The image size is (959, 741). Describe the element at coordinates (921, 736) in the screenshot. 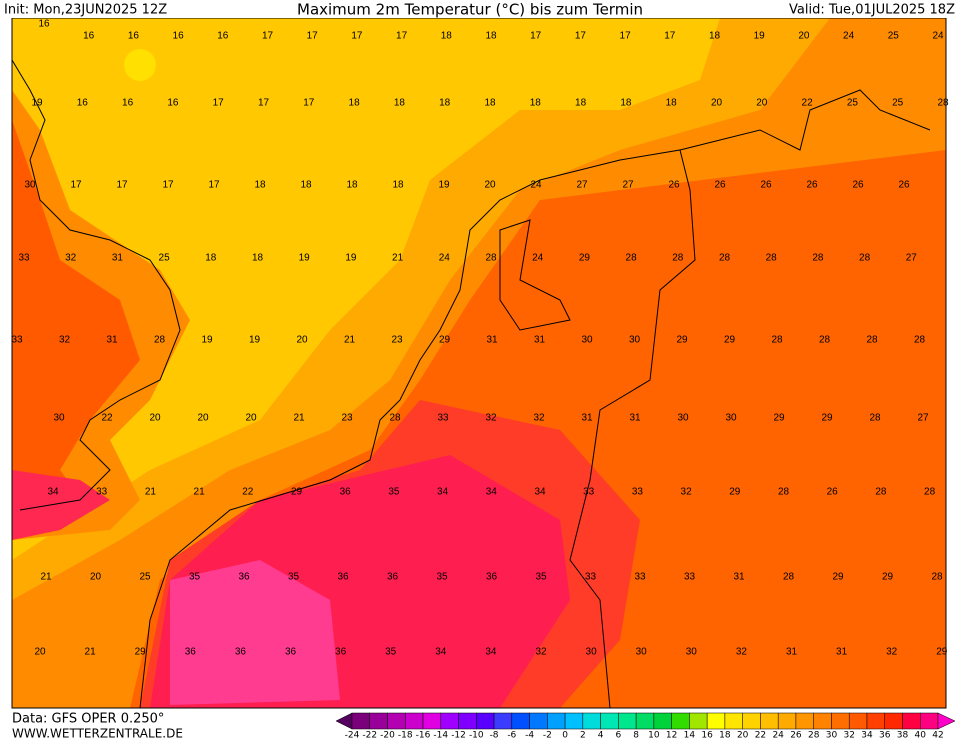

I see `colorbar-tick-label: 40` at that location.